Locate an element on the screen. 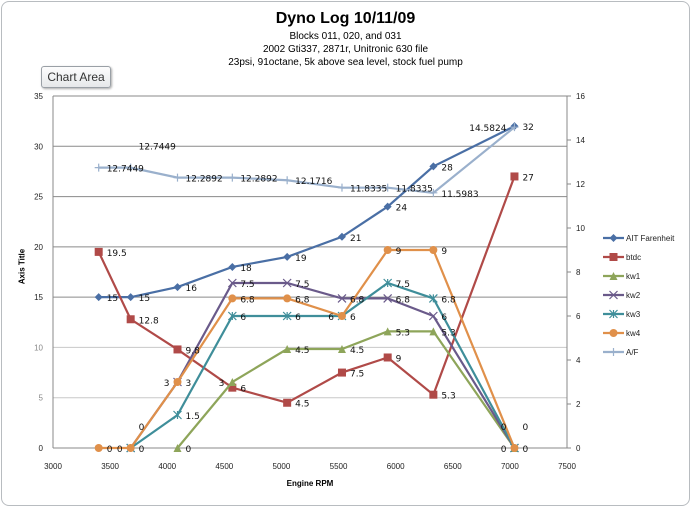  chart-area-tooltip: Chart Area is located at coordinates (76, 77).